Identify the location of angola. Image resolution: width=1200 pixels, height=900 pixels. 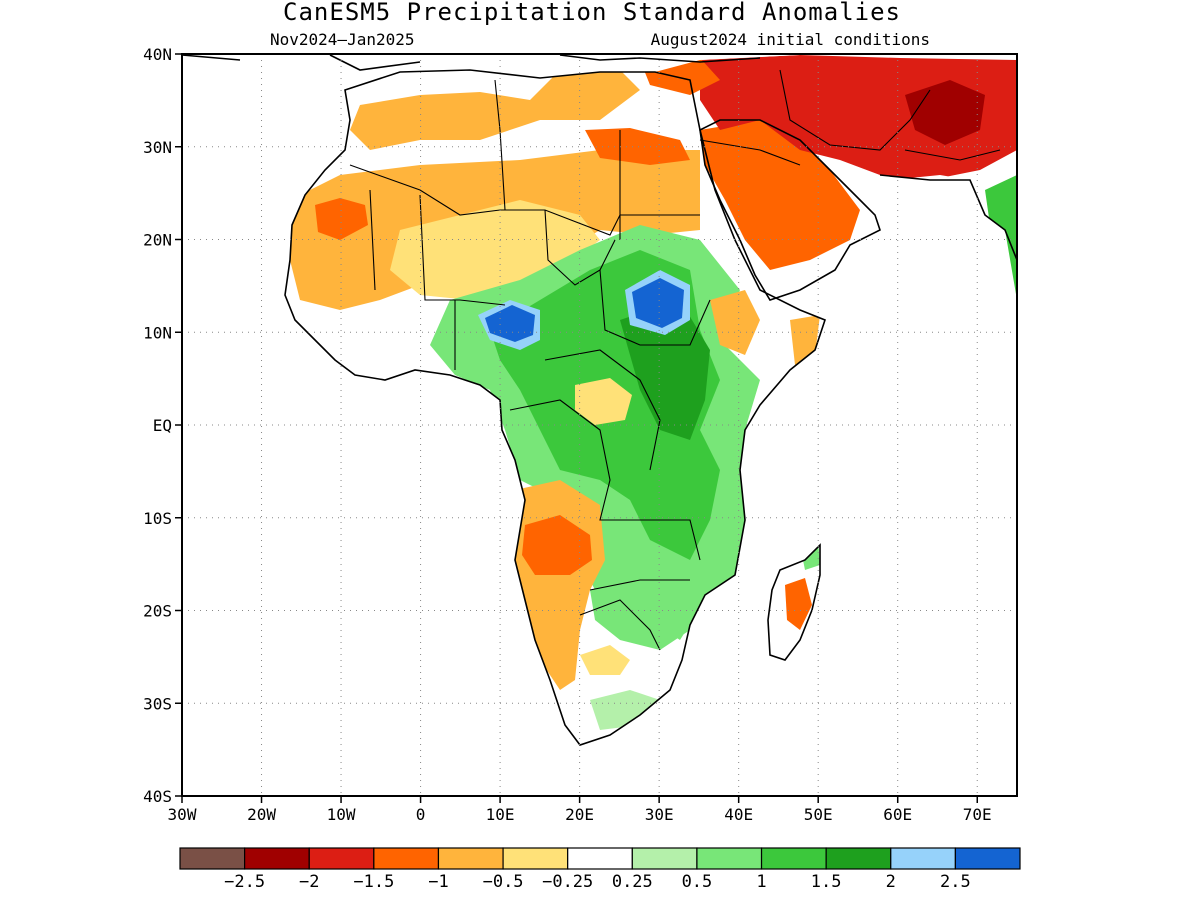
(557, 545).